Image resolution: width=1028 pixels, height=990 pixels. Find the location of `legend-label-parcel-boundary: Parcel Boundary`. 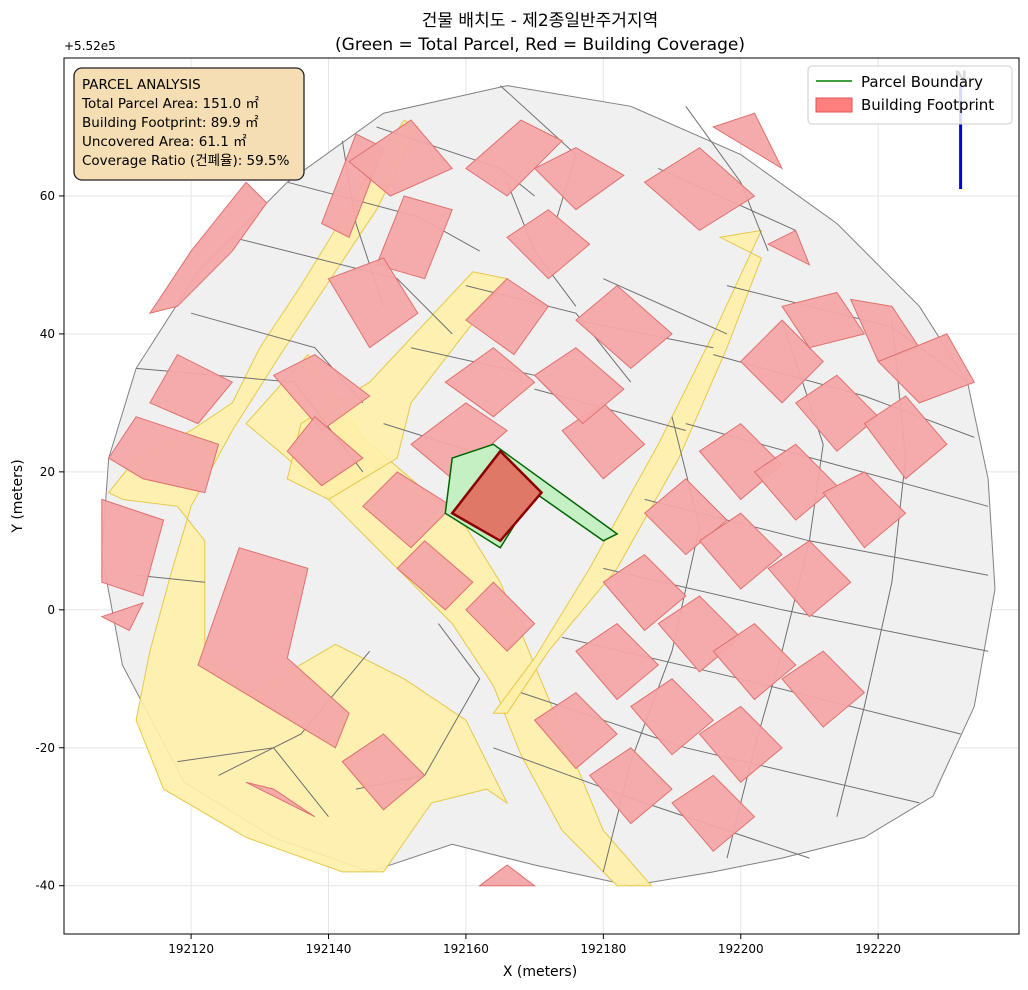

legend-label-parcel-boundary: Parcel Boundary is located at coordinates (922, 82).